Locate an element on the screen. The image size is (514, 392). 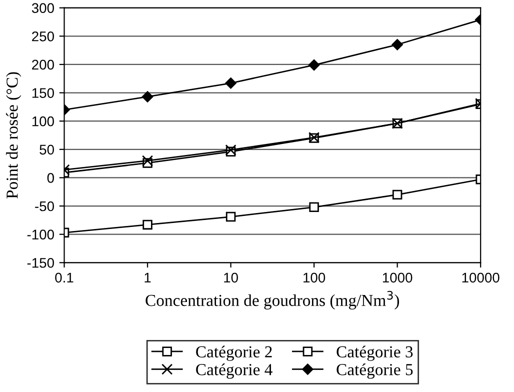
y-tick-label: -100 is located at coordinates (40, 235).